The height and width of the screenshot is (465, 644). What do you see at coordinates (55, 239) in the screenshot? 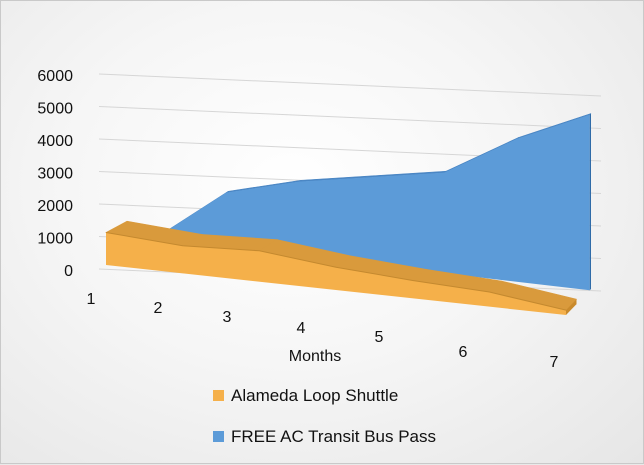
I see `y-tick-label: 1000` at bounding box center [55, 239].